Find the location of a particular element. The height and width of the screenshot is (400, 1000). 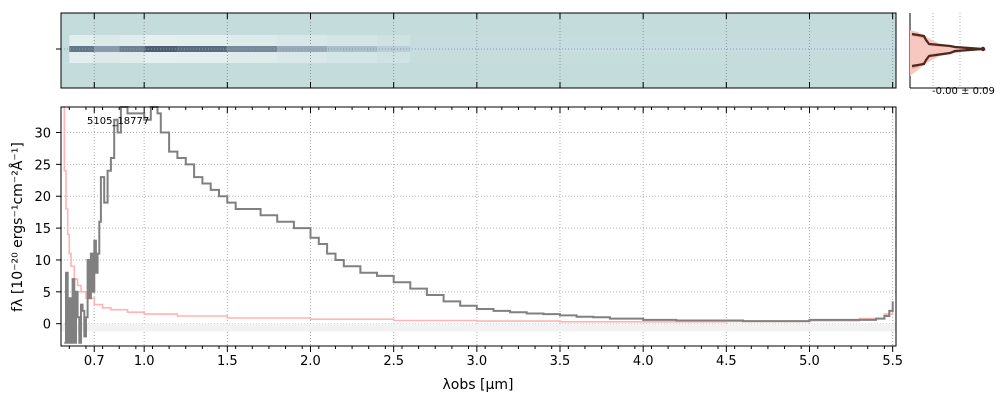

y-tick-label: 20 is located at coordinates (42, 197).